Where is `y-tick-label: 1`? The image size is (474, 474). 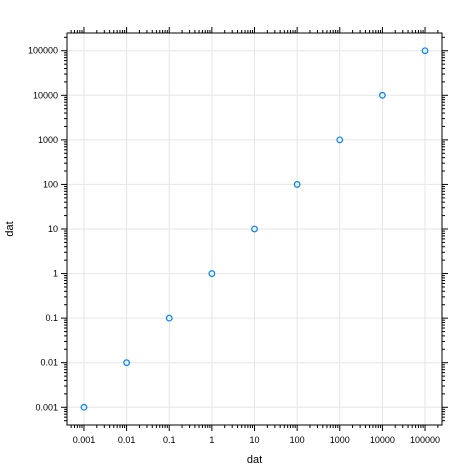 y-tick-label: 1 is located at coordinates (55, 274).